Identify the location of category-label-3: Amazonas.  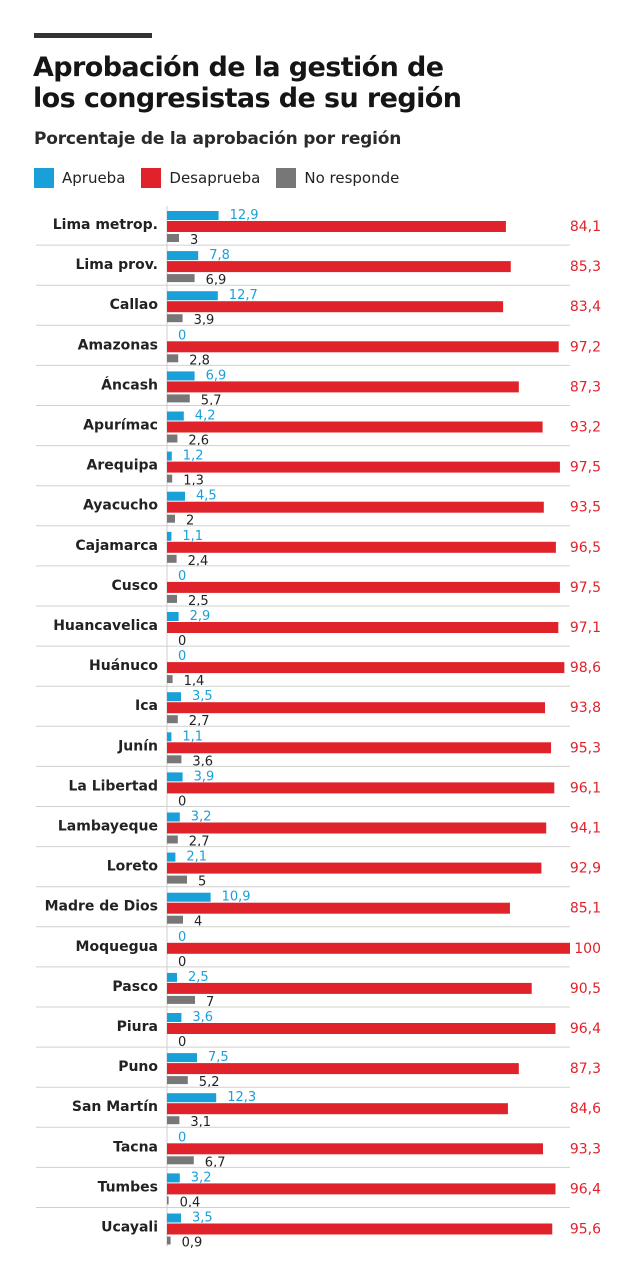
(118, 345).